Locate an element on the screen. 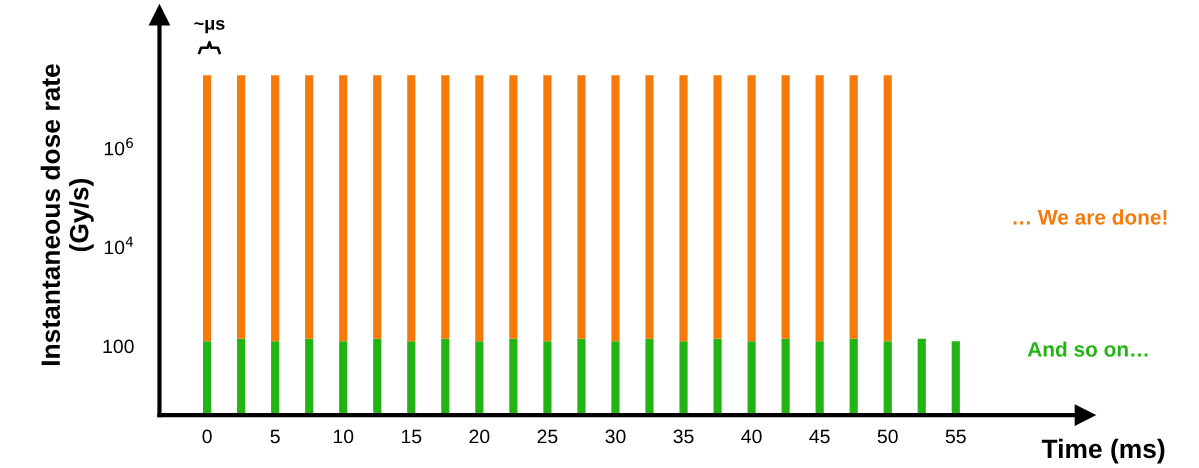 The image size is (1199, 468). y-axis-title: Instantaneous dose rate (Gy/s) is located at coordinates (67, 215).